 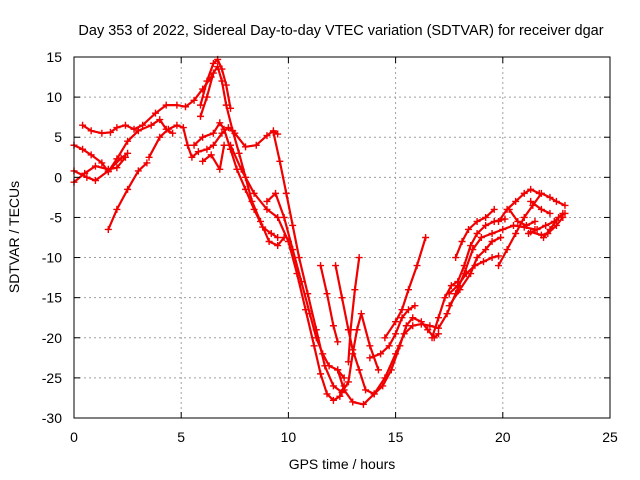 What do you see at coordinates (503, 437) in the screenshot?
I see `x-tick-label: 20` at bounding box center [503, 437].